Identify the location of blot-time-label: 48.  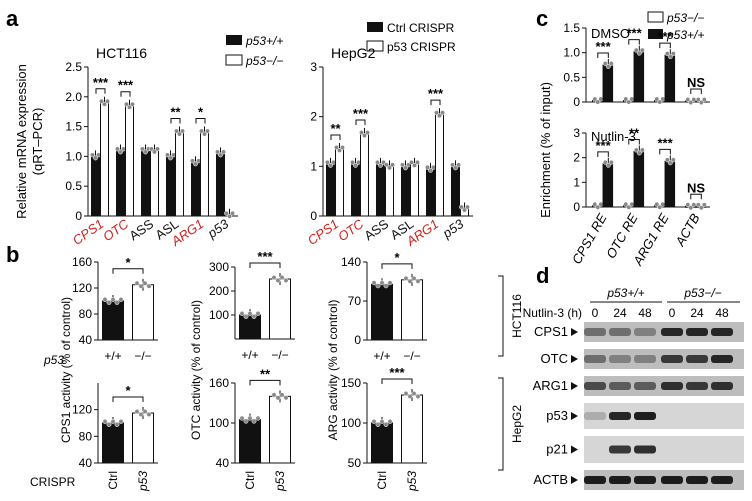
(722, 313).